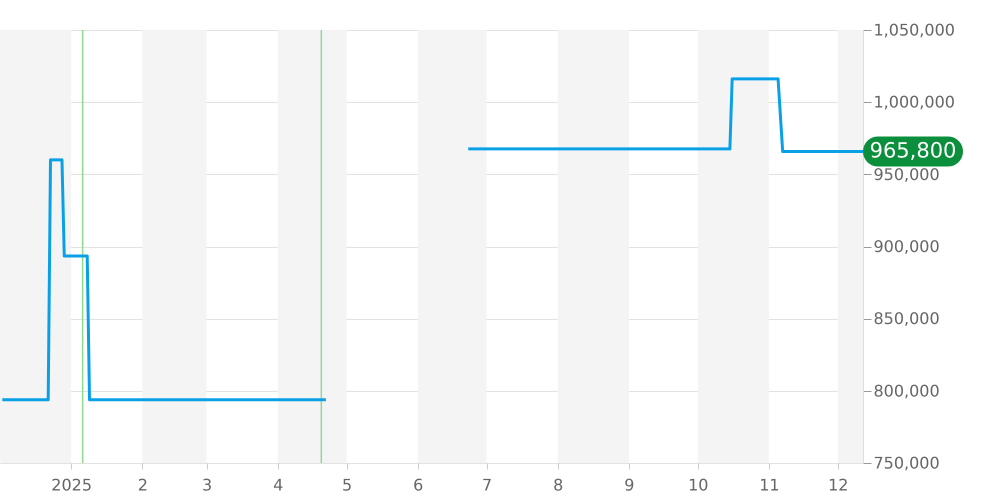 The image size is (1000, 500). Describe the element at coordinates (838, 485) in the screenshot. I see `x-tick-label: 12` at that location.